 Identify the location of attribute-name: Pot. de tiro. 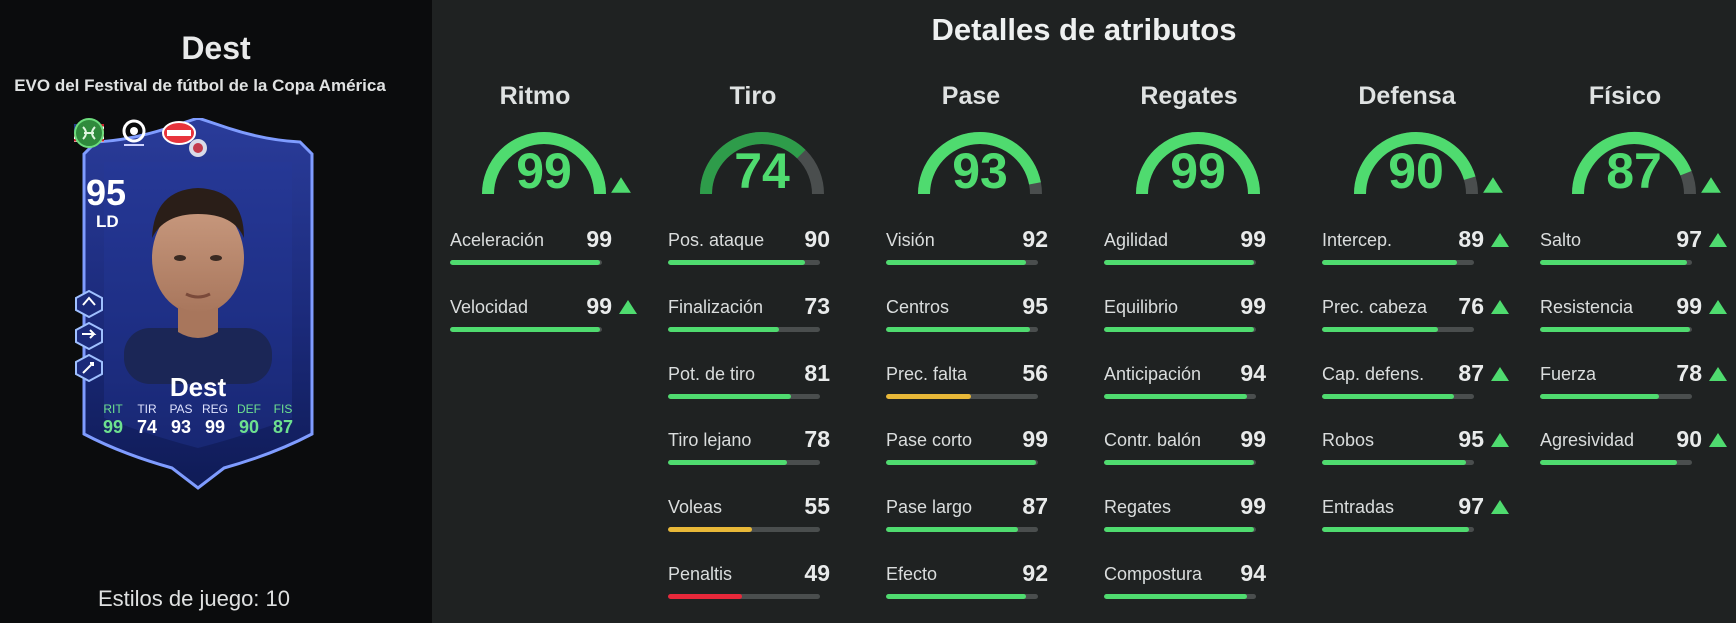
(712, 373).